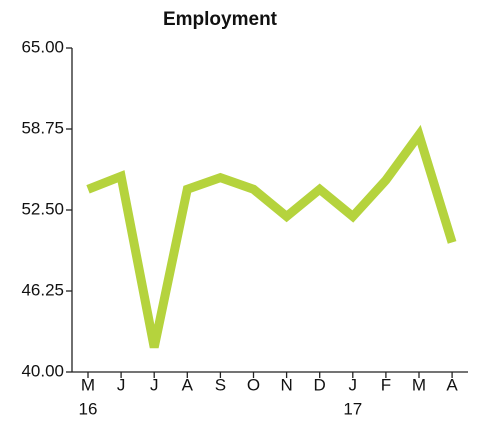 The image size is (480, 424). What do you see at coordinates (42, 208) in the screenshot?
I see `y-tick-label: 52.50` at bounding box center [42, 208].